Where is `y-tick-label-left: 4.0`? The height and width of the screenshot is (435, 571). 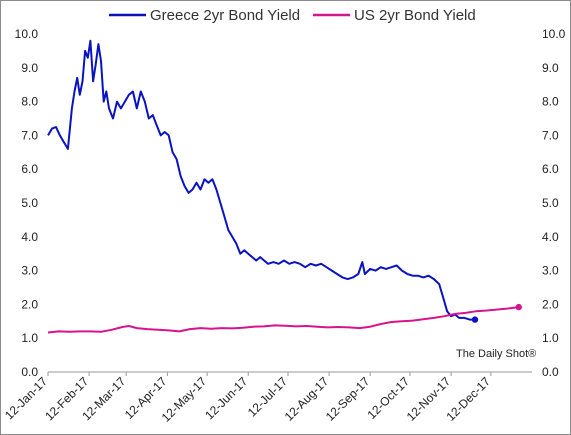
y-tick-label-left: 4.0 is located at coordinates (29, 237).